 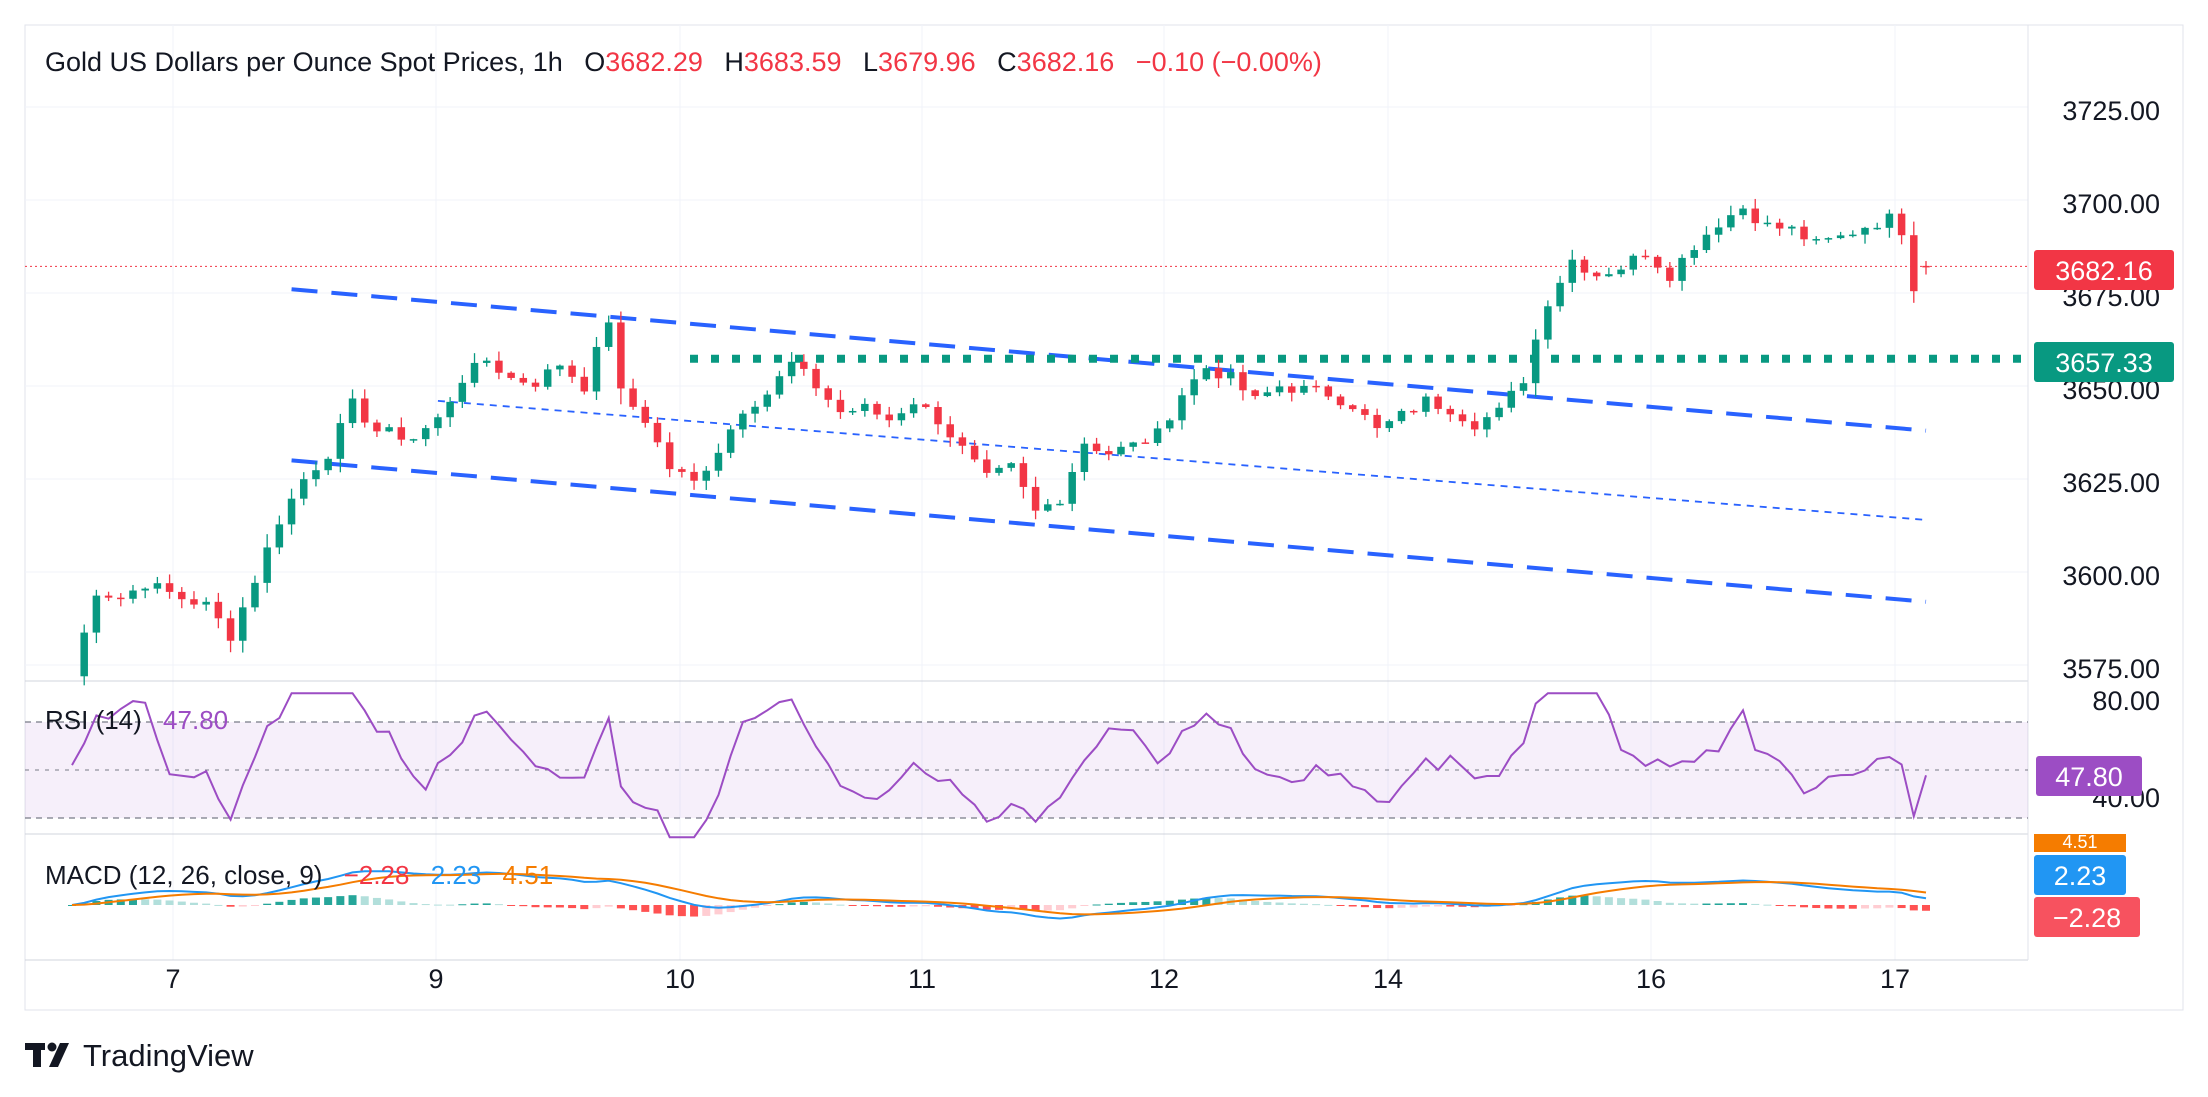 What do you see at coordinates (139, 1055) in the screenshot?
I see `tradingview-logo: TradingView` at bounding box center [139, 1055].